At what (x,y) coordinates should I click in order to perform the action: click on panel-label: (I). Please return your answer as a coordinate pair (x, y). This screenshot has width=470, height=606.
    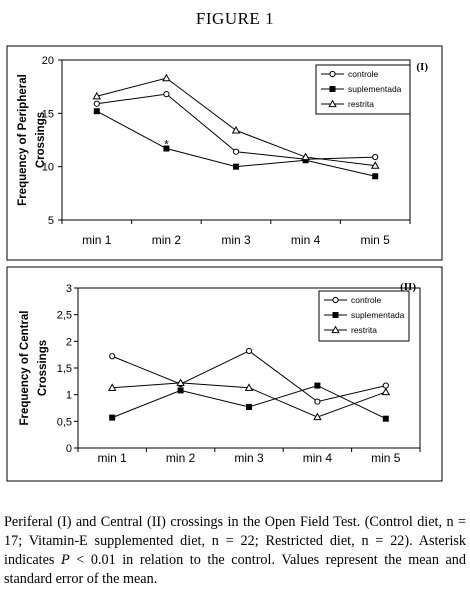
    Looking at the image, I should click on (422, 67).